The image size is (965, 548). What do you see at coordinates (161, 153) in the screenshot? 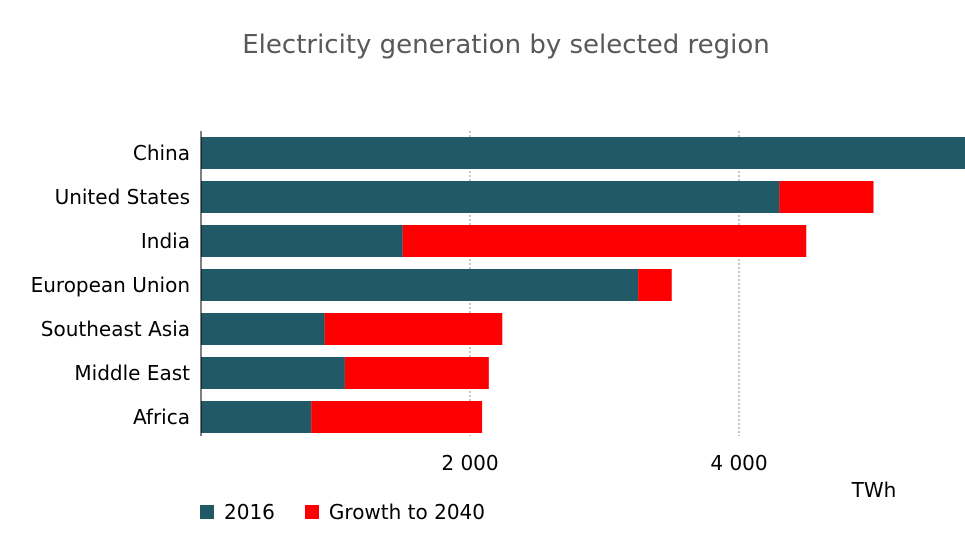
I see `category-label-china: China` at bounding box center [161, 153].